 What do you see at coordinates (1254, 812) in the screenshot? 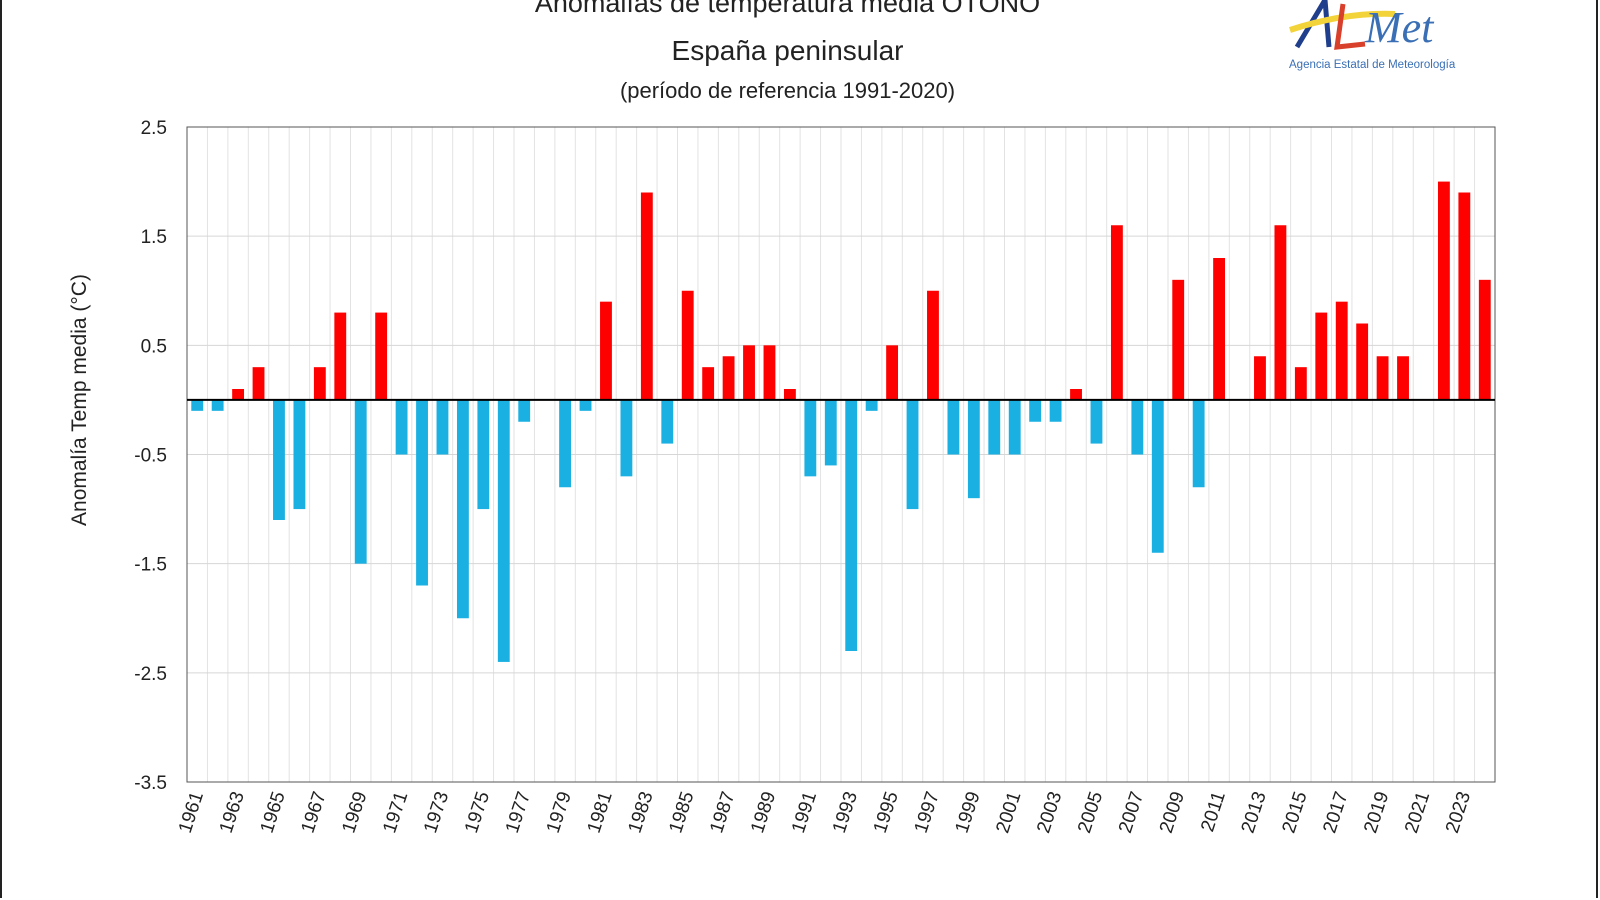
I see `x-tick-label: 2013` at bounding box center [1254, 812].